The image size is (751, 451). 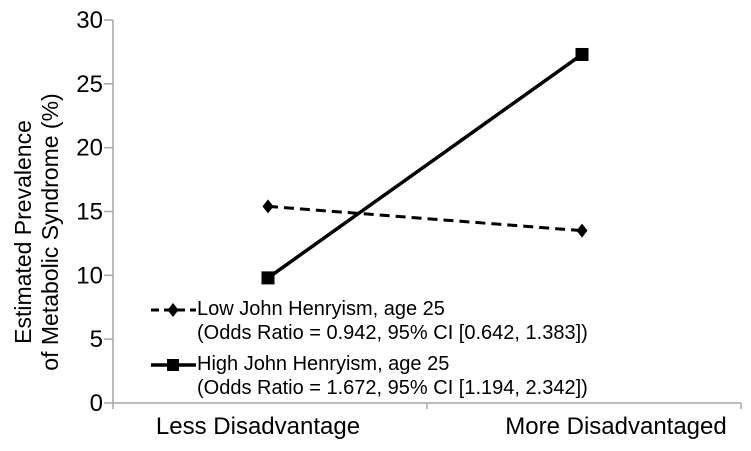 I want to click on x-category-label: Less Disadvantage, so click(x=258, y=426).